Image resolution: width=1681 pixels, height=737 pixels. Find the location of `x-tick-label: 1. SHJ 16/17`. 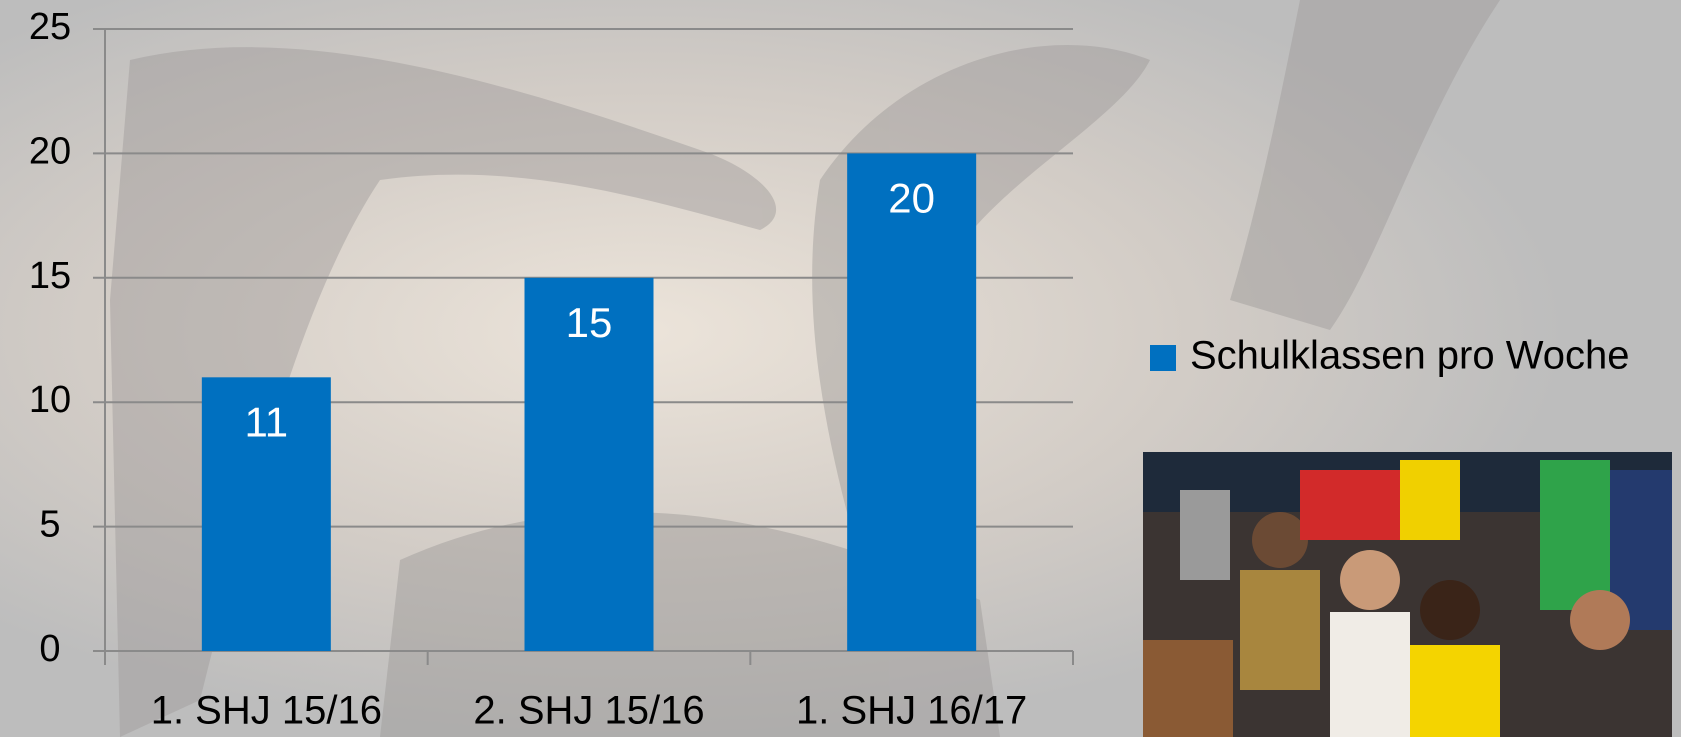

x-tick-label: 1. SHJ 16/17 is located at coordinates (911, 711).